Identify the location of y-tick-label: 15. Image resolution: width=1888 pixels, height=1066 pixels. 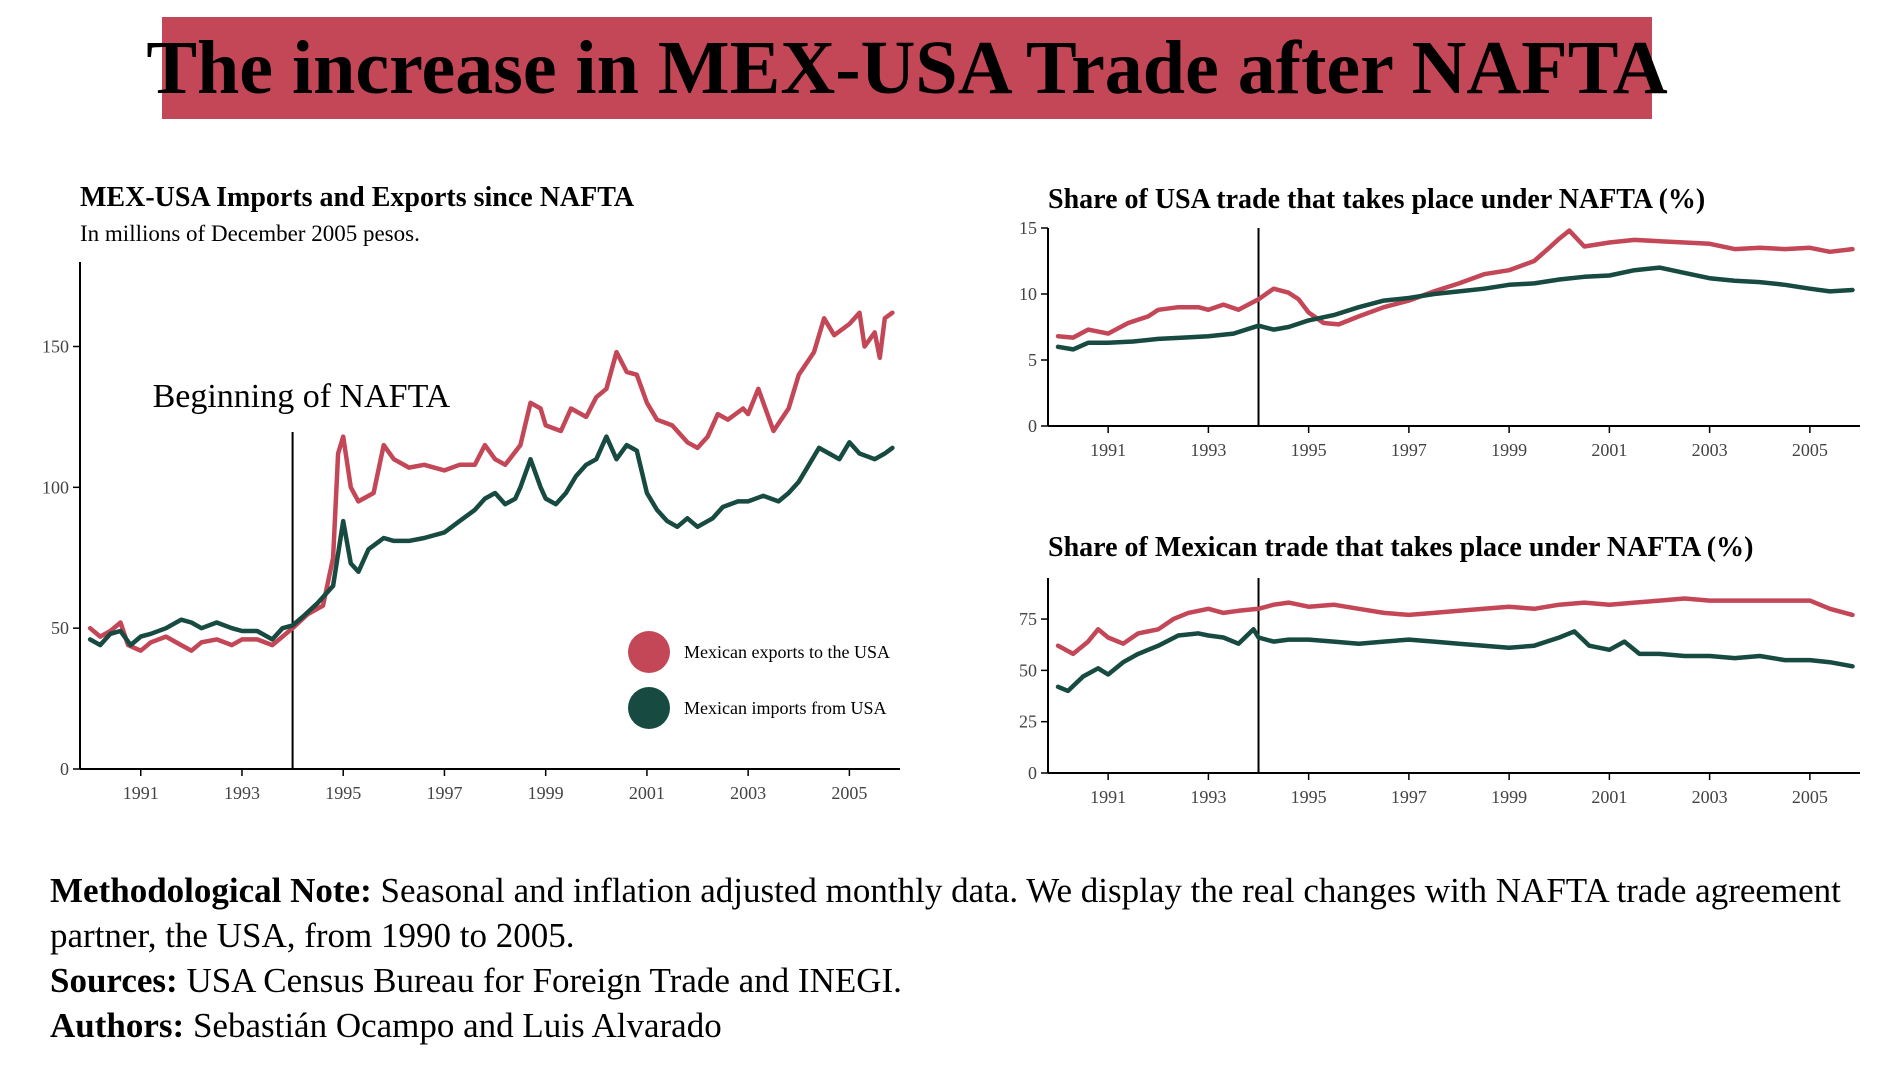
(1028, 228).